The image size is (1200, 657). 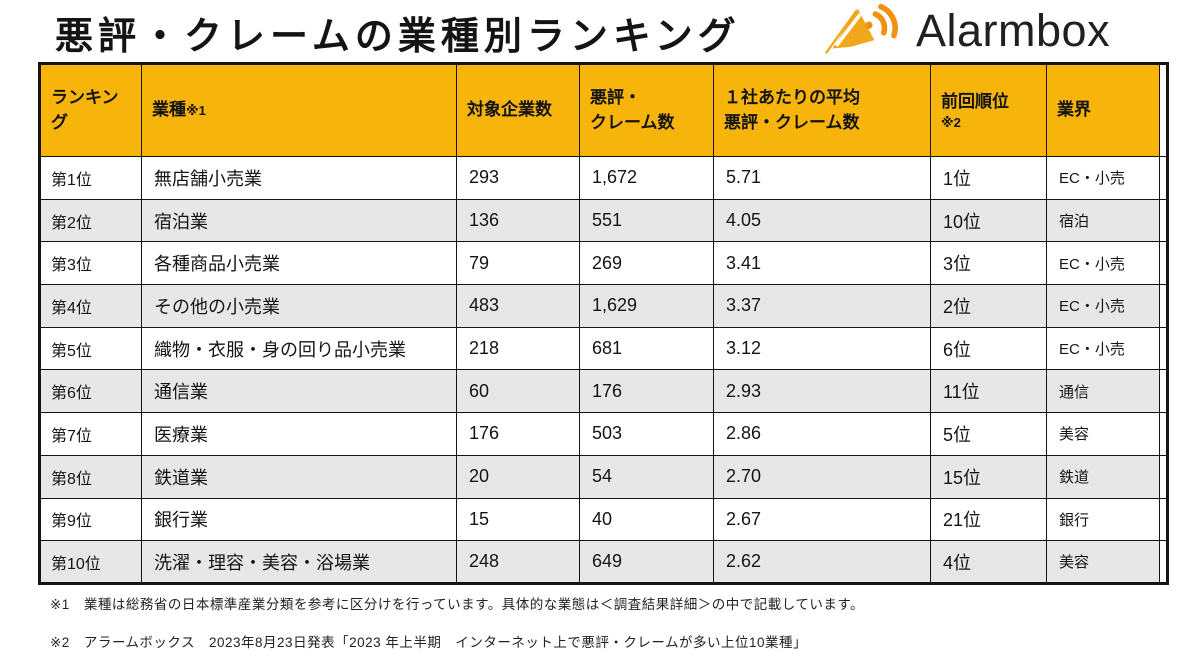 I want to click on cell-companies: 218, so click(x=518, y=348).